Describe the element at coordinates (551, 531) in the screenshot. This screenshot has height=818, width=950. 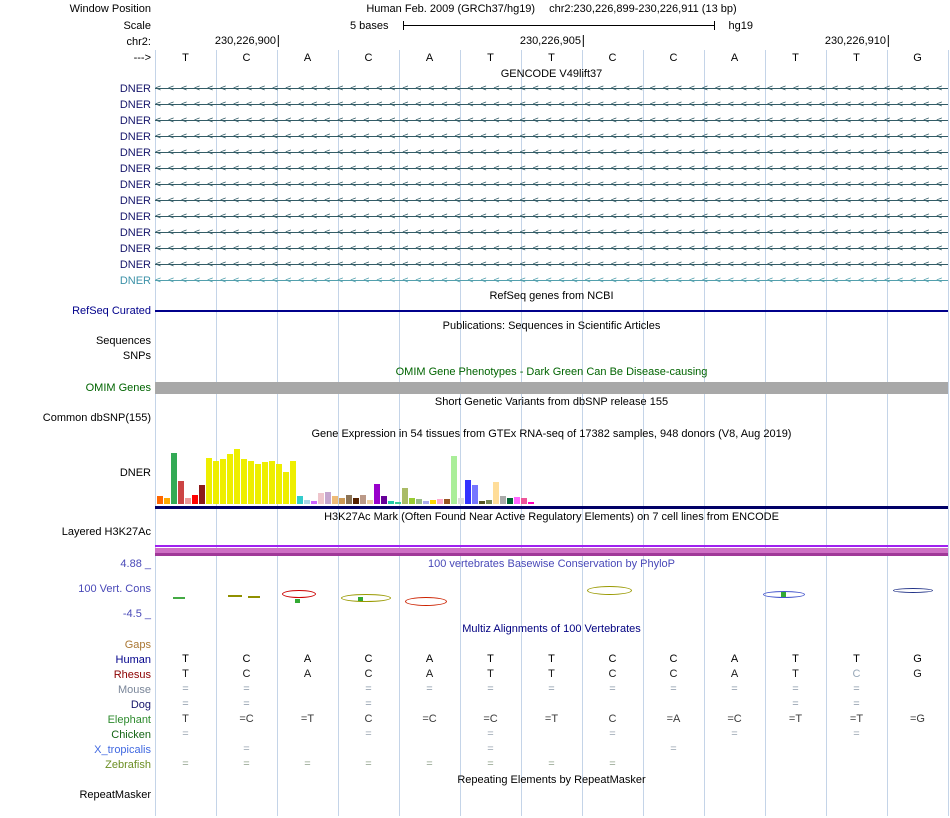
I see `layered-h3k27ac-track` at that location.